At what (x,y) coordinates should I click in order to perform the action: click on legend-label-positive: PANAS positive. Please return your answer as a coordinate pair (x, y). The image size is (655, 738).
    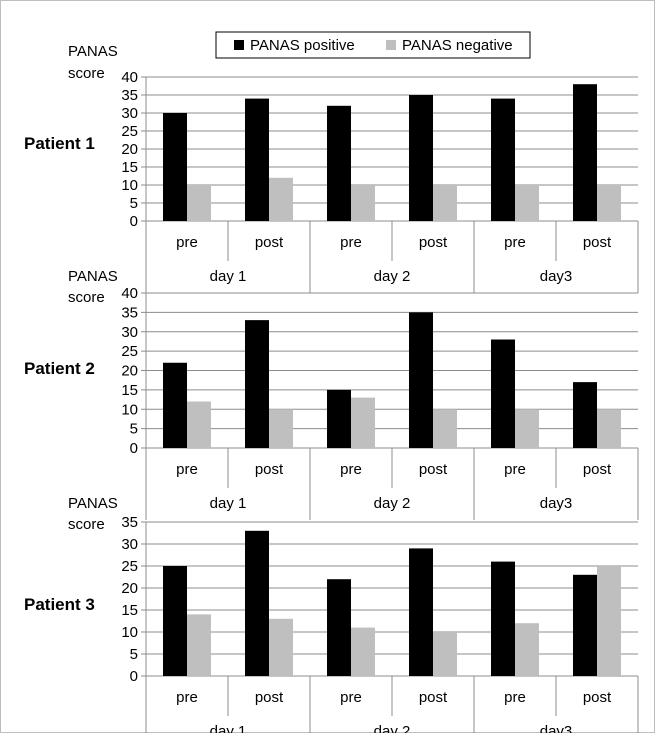
    Looking at the image, I should click on (302, 45).